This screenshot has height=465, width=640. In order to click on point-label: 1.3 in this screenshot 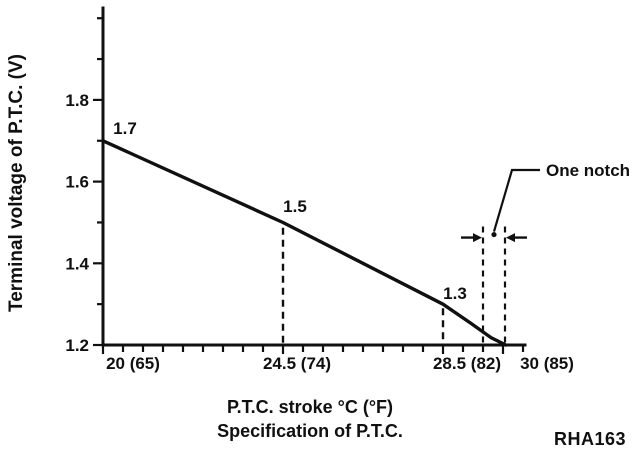, I will do `click(455, 293)`.